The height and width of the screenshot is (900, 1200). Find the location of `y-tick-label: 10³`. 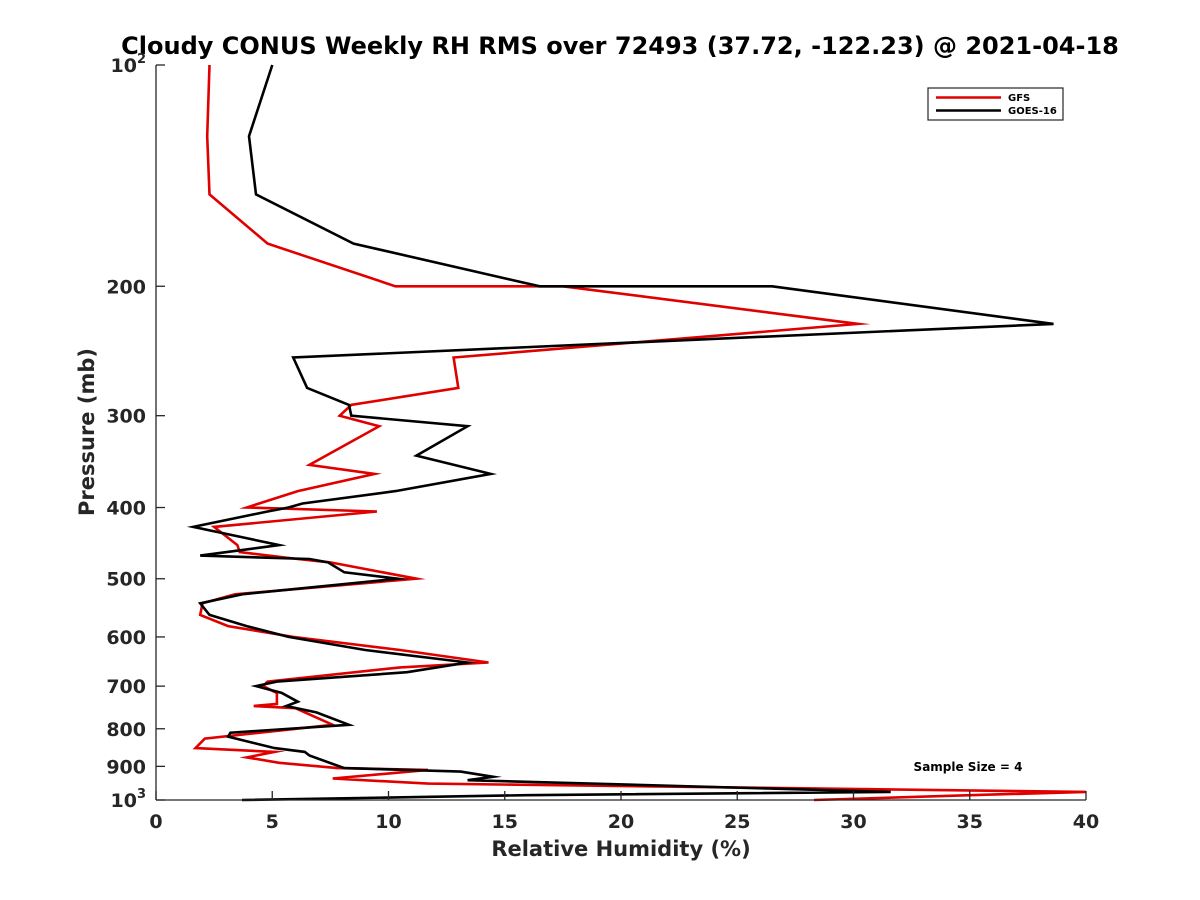

y-tick-label: 10³ is located at coordinates (129, 799).